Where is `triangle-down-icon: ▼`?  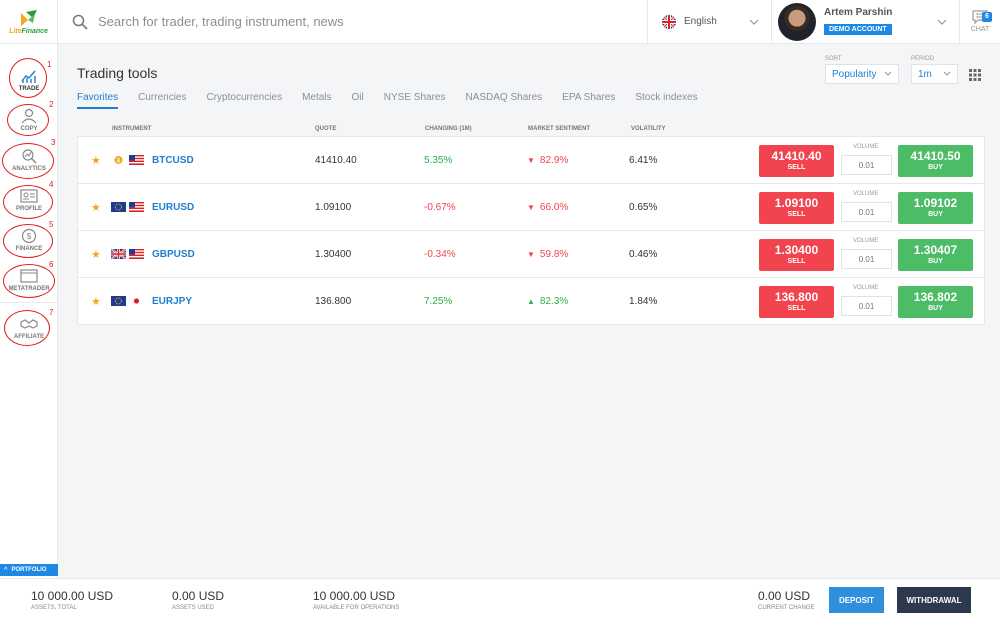 triangle-down-icon: ▼ is located at coordinates (531, 254).